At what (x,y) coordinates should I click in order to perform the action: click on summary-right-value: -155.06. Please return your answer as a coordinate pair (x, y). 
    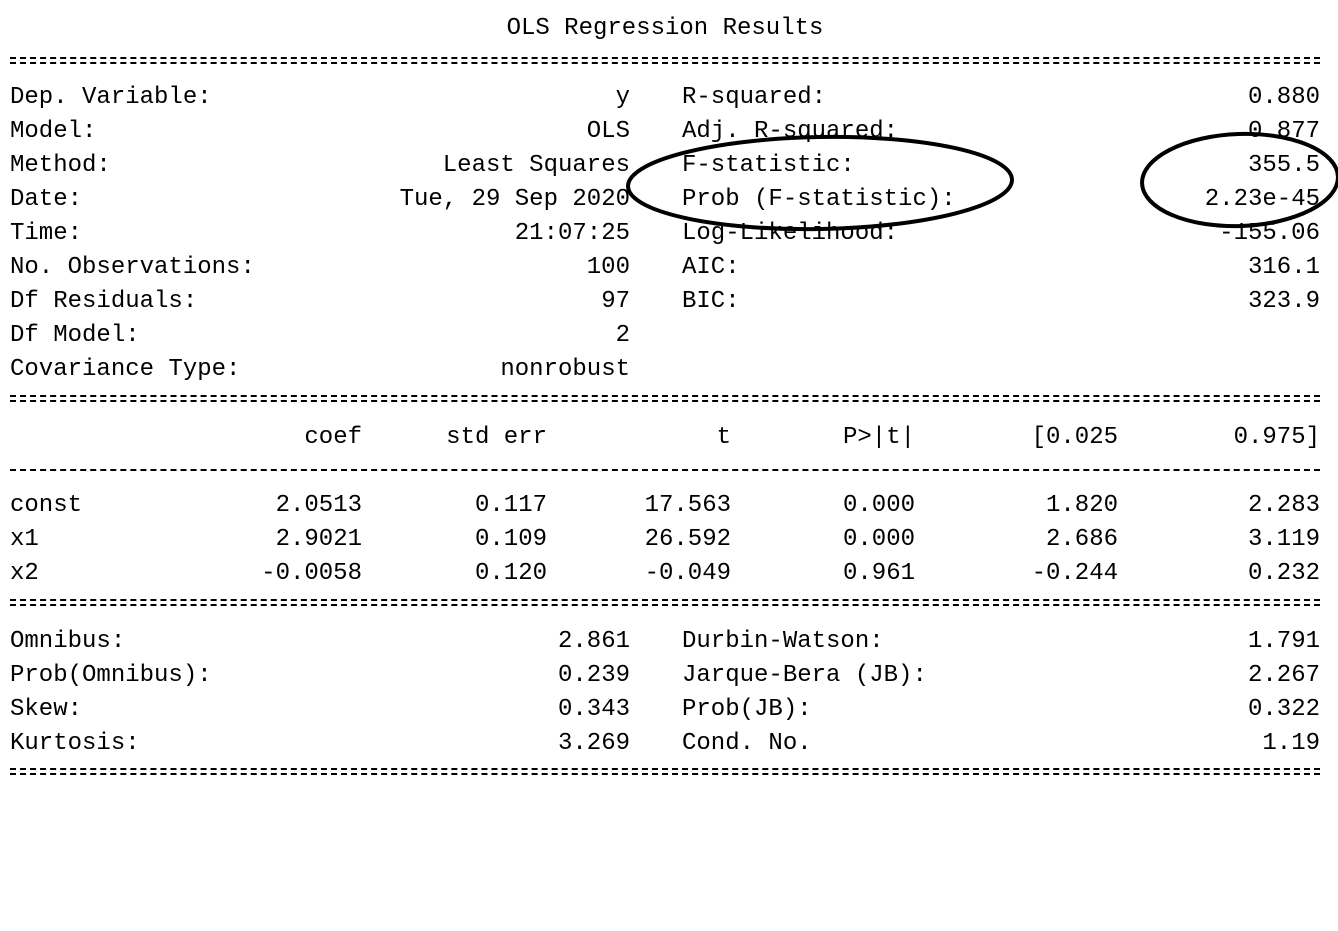
    Looking at the image, I should click on (1269, 233).